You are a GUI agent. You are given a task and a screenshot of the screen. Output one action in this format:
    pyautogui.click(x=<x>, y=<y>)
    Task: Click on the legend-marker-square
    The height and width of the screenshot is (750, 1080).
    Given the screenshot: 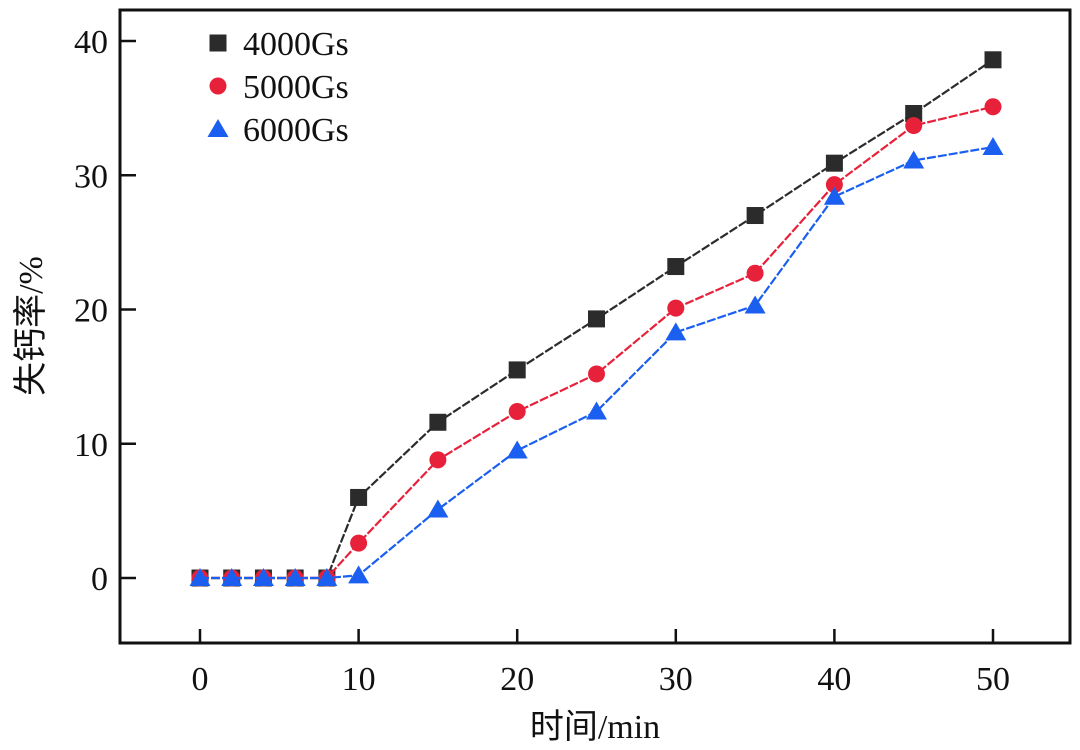 What is the action you would take?
    pyautogui.click(x=218, y=43)
    